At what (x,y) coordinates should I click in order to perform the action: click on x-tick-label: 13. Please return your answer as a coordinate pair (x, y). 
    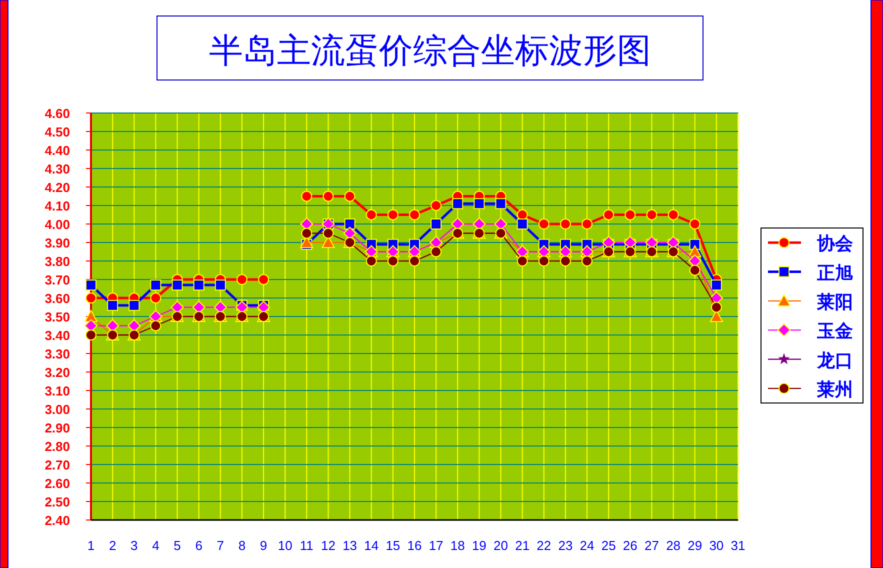
    Looking at the image, I should click on (350, 545).